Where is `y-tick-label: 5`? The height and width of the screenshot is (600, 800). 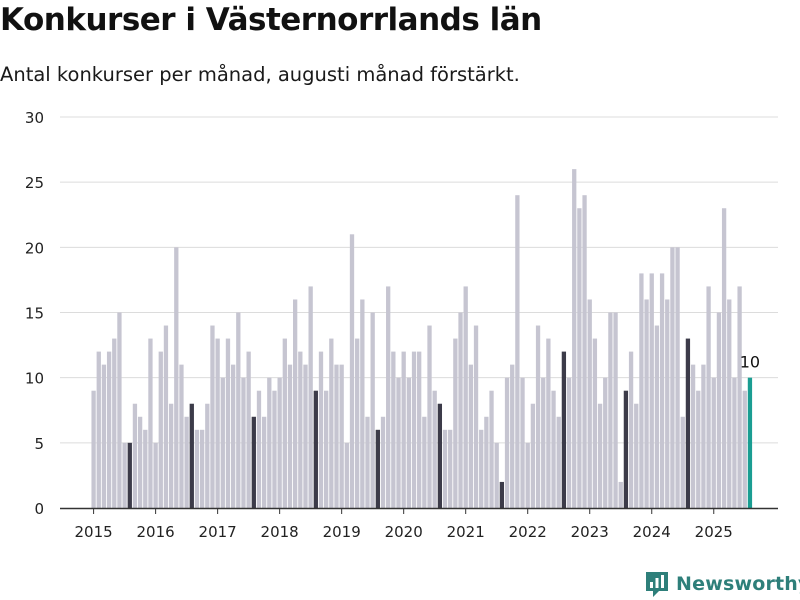
y-tick-label: 5 is located at coordinates (39, 444).